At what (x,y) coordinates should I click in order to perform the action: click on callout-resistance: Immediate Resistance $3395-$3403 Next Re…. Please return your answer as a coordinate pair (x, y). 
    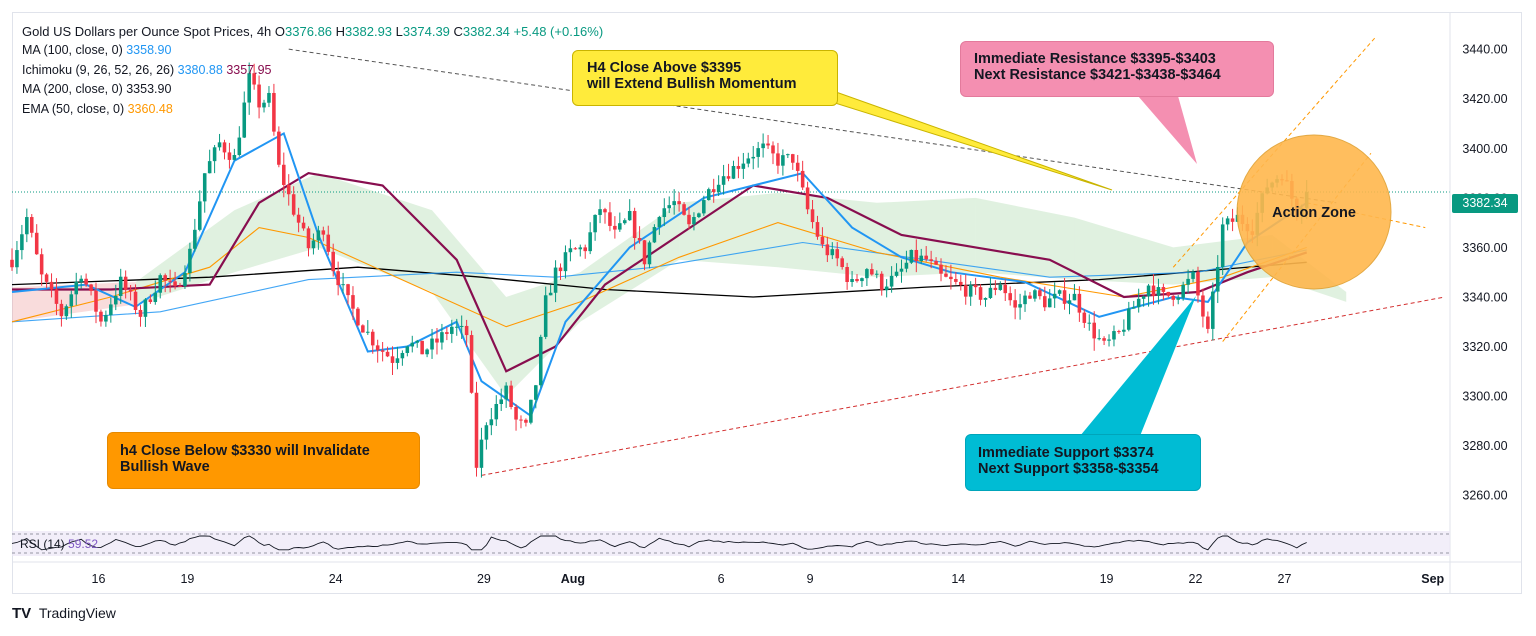
    Looking at the image, I should click on (1117, 69).